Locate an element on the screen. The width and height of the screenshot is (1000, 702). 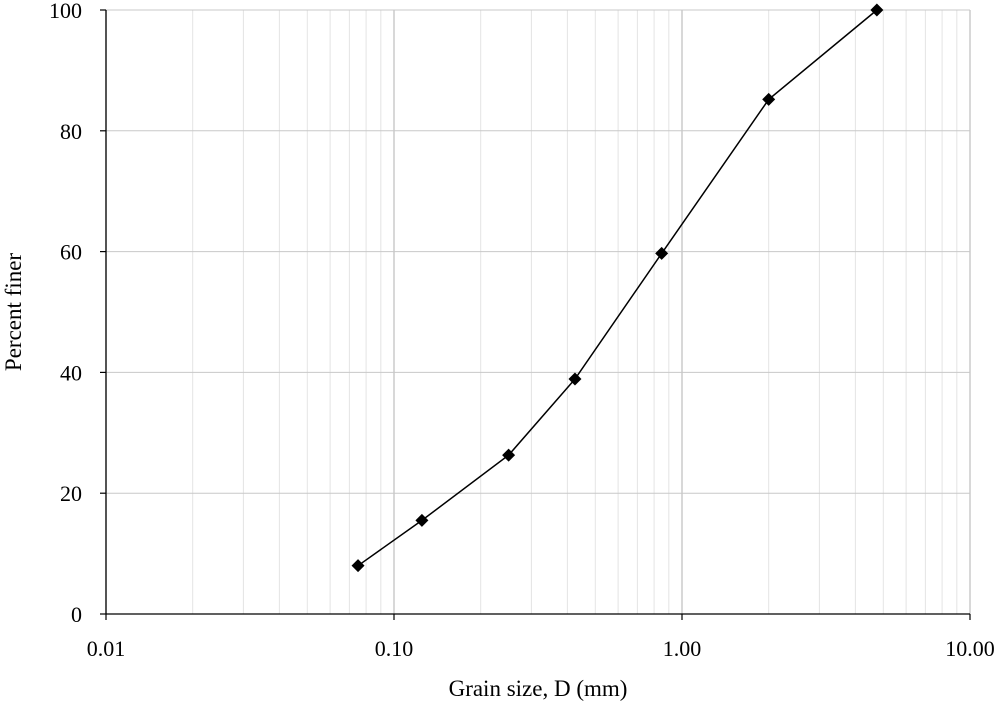
y-tick-label: 60 is located at coordinates (71, 252).